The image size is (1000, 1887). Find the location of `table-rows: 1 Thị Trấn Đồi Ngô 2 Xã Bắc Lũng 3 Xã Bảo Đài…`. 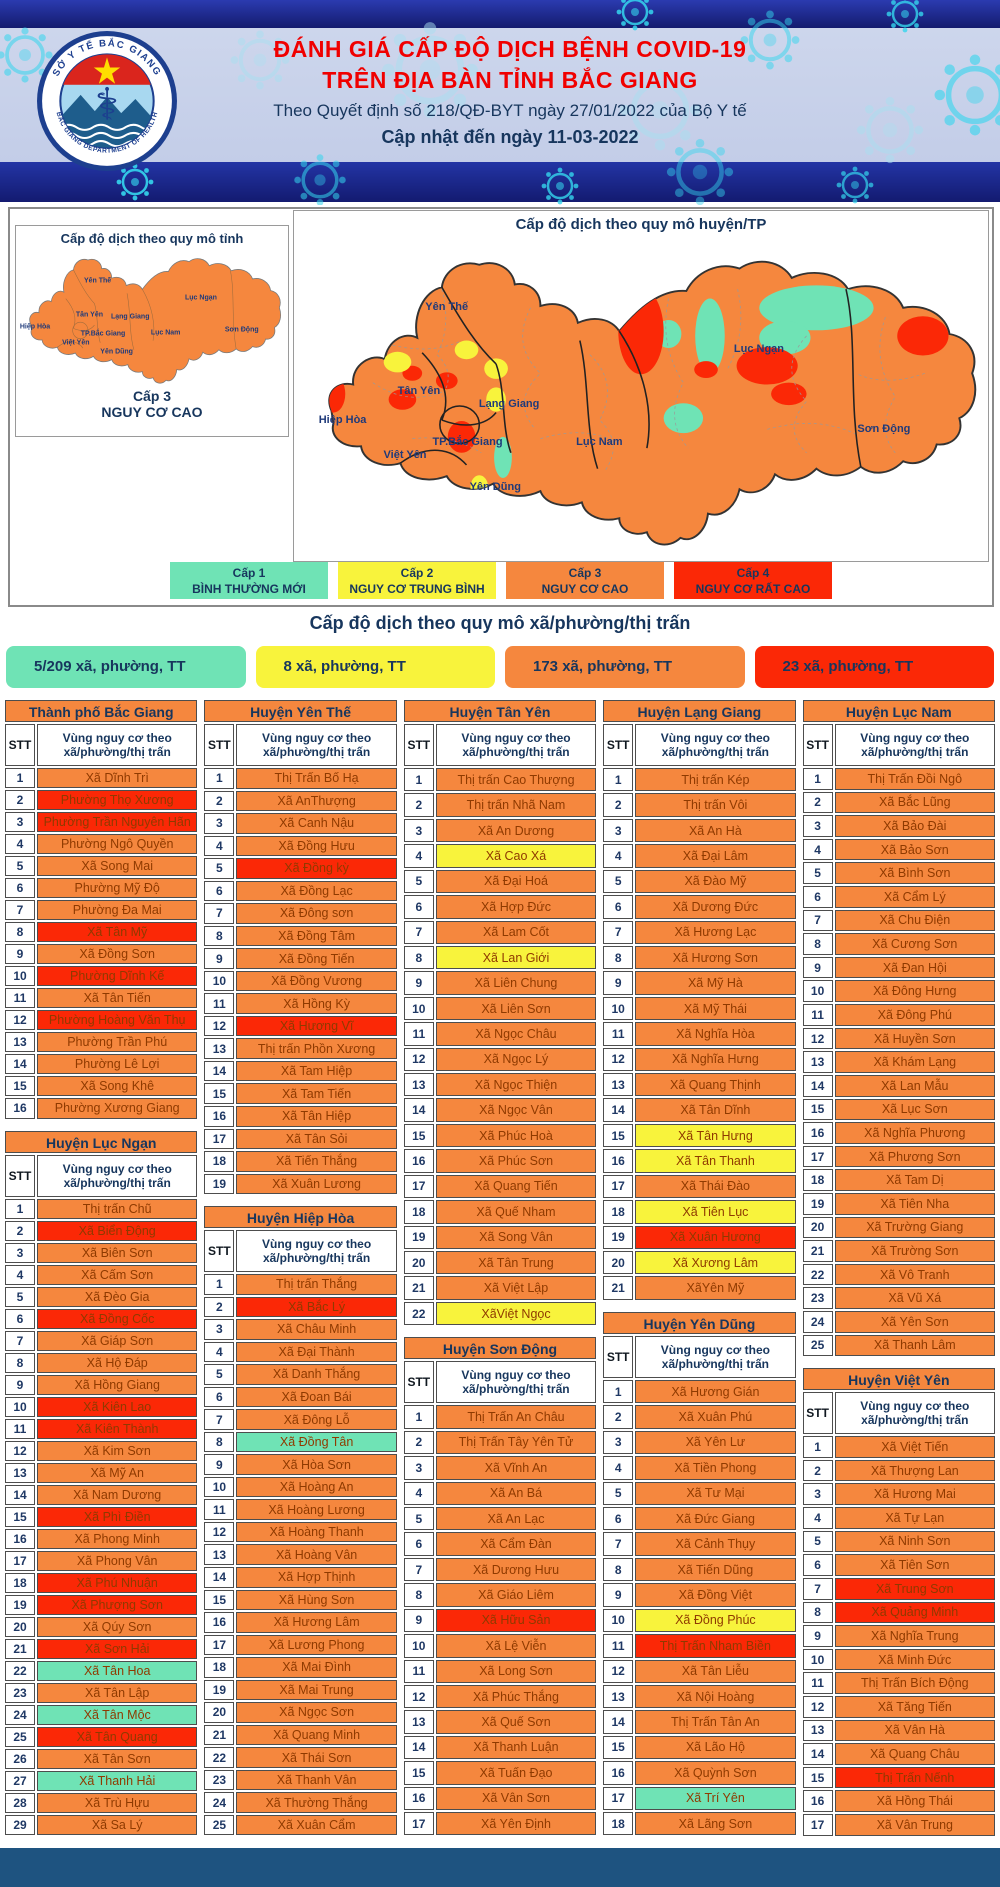

table-rows: 1 Thị Trấn Đồi Ngô 2 Xã Bắc Lũng 3 Xã Bảo Đài… is located at coordinates (898, 1062).